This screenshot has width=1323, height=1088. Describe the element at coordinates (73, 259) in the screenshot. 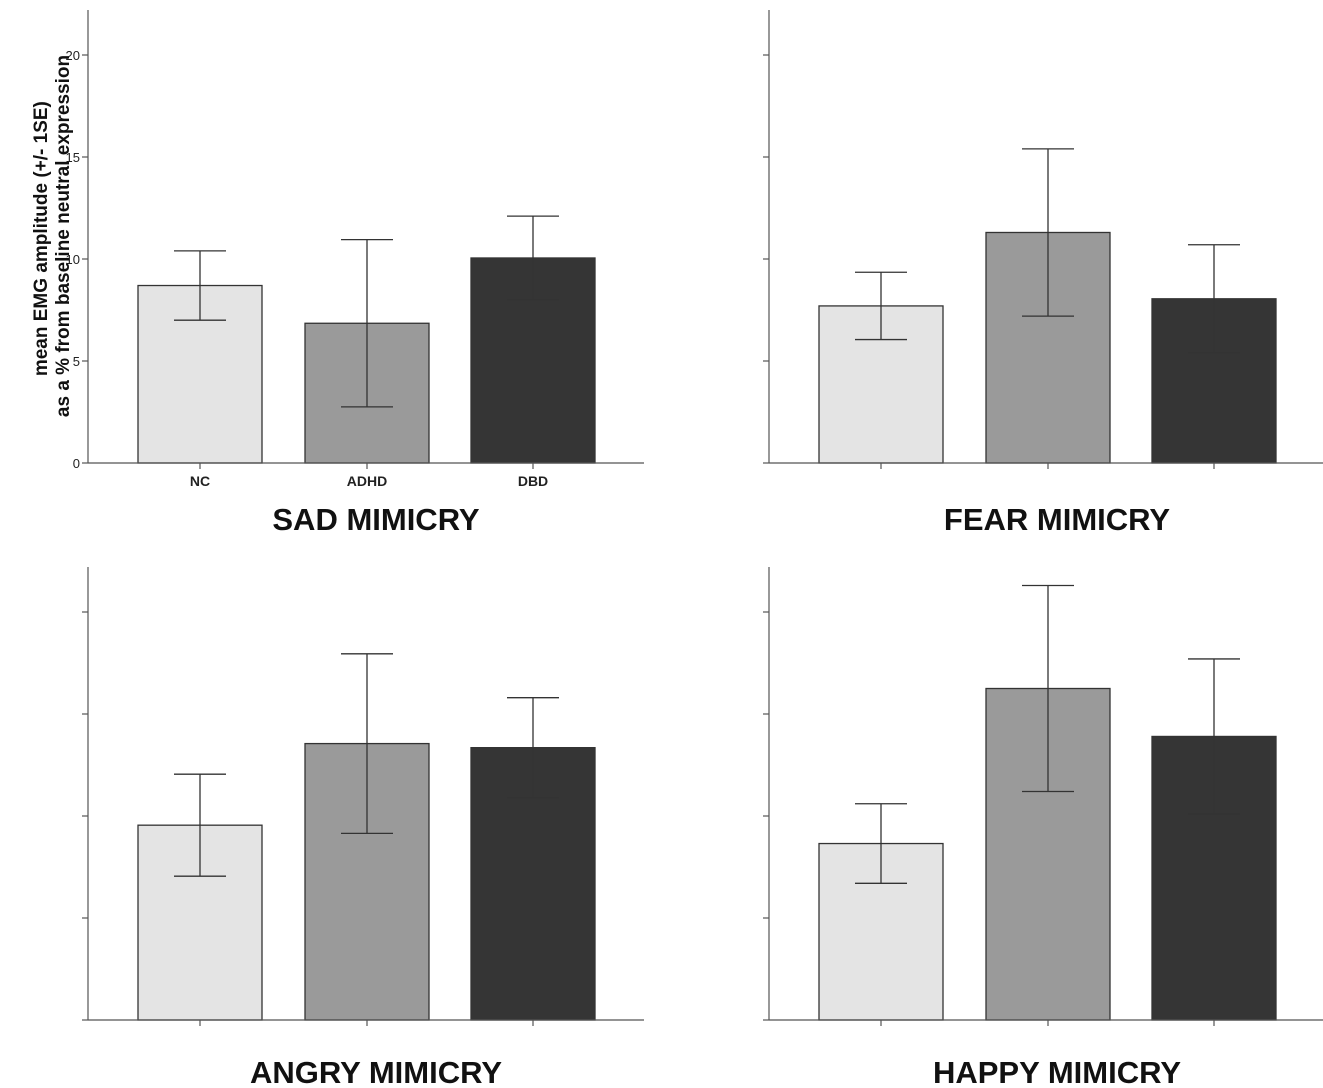

I see `panel-1-y-tick-label: 10` at that location.